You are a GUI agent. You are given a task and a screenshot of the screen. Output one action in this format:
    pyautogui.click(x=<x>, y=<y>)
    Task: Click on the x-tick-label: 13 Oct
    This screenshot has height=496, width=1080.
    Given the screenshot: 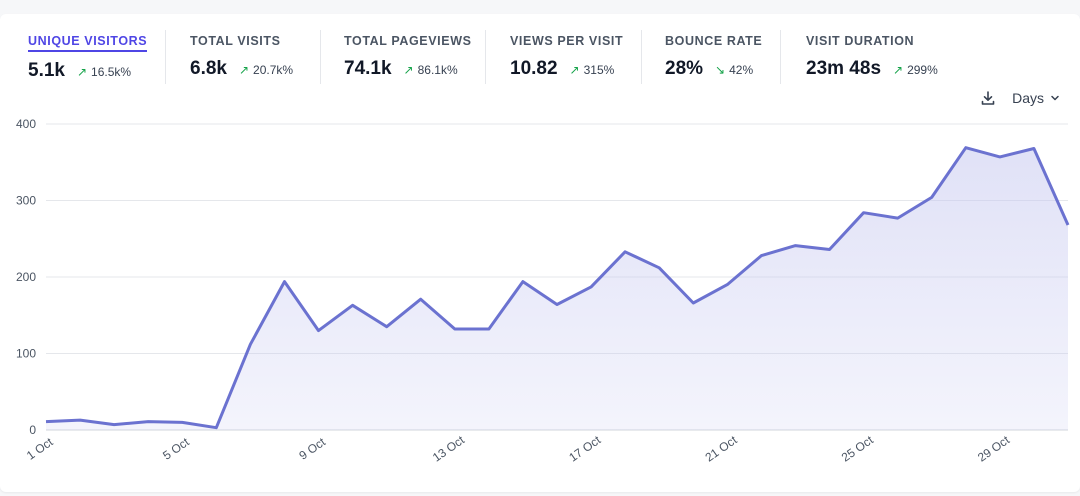 What is the action you would take?
    pyautogui.click(x=449, y=448)
    